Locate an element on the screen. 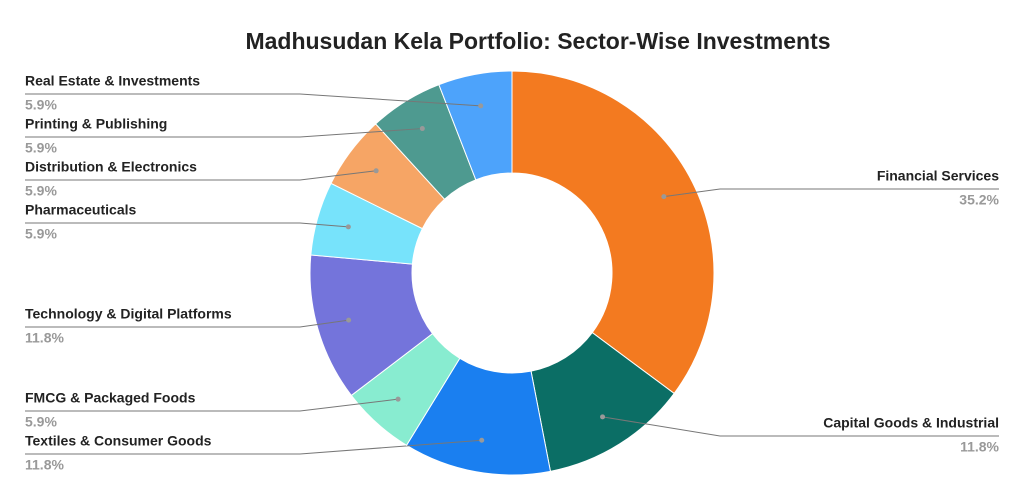 The height and width of the screenshot is (500, 1024). slice-label: Printing & Publishing is located at coordinates (96, 124).